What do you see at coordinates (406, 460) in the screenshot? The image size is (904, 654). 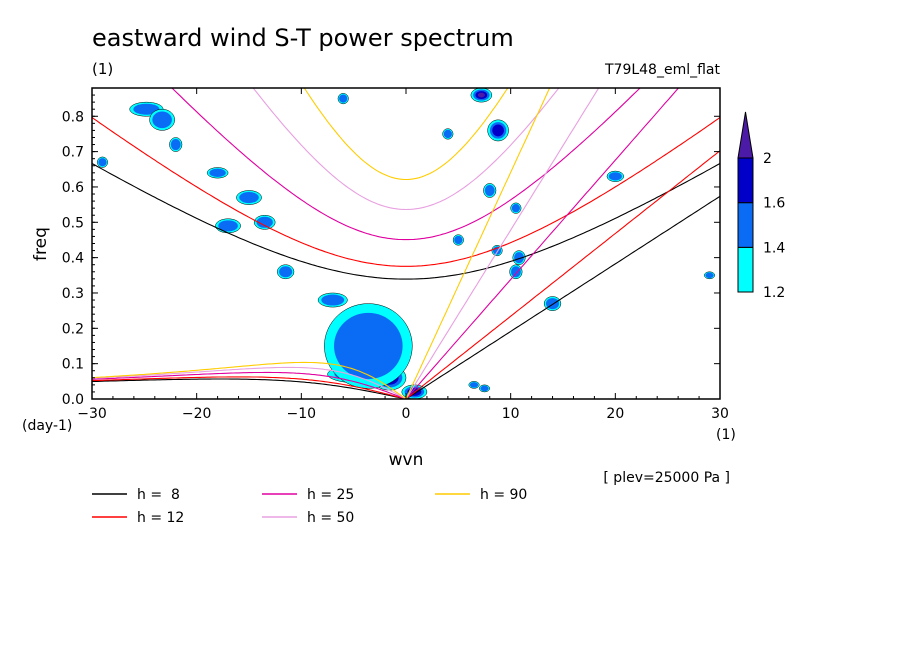 I see `x-axis-label: wvn` at bounding box center [406, 460].